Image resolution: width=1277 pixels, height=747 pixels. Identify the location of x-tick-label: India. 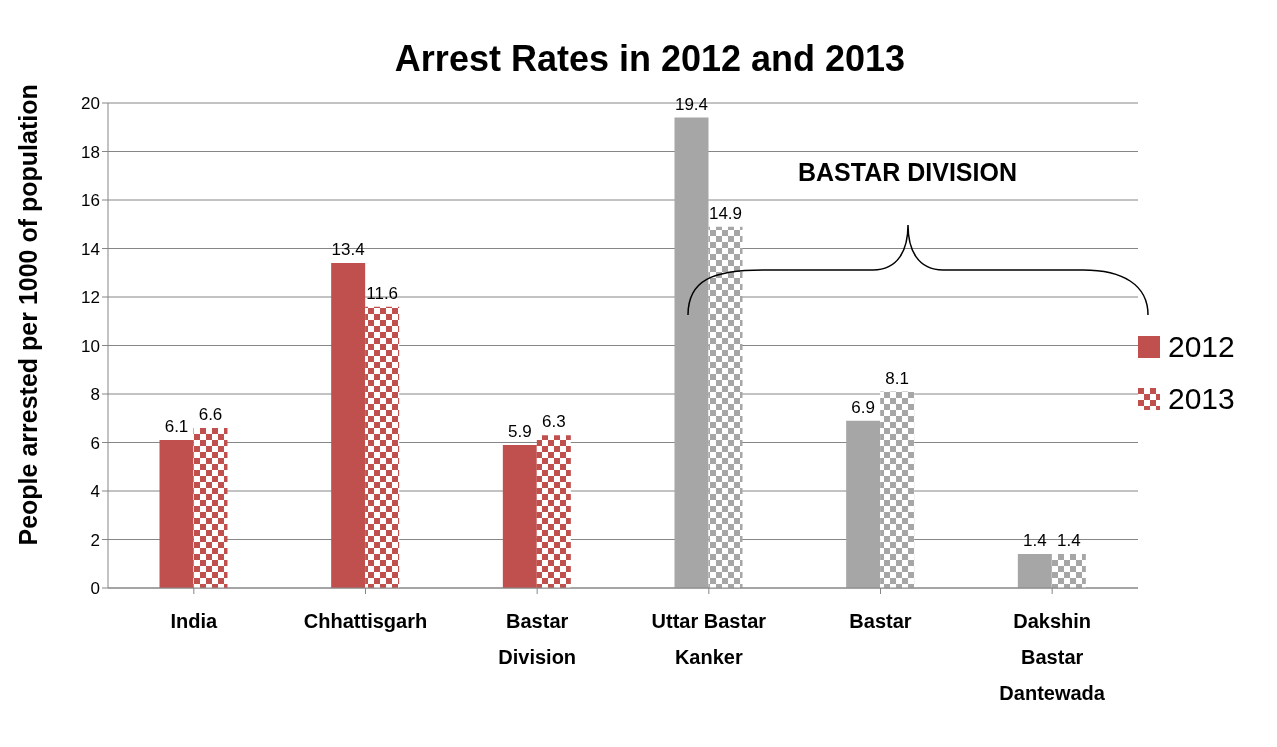
(194, 621).